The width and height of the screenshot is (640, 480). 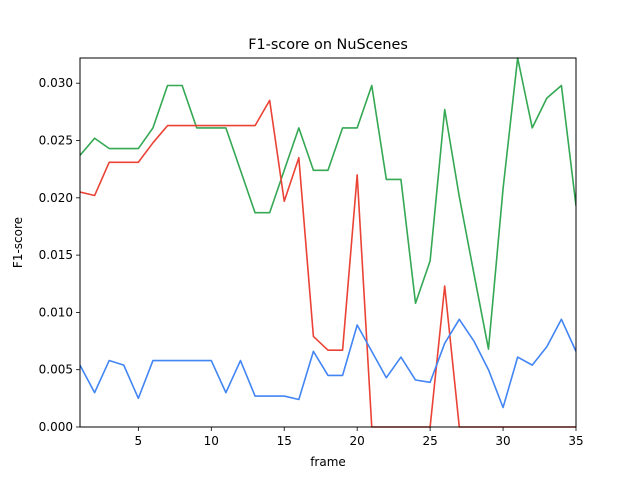 I want to click on y-tick-label: 0.025, so click(x=56, y=141).